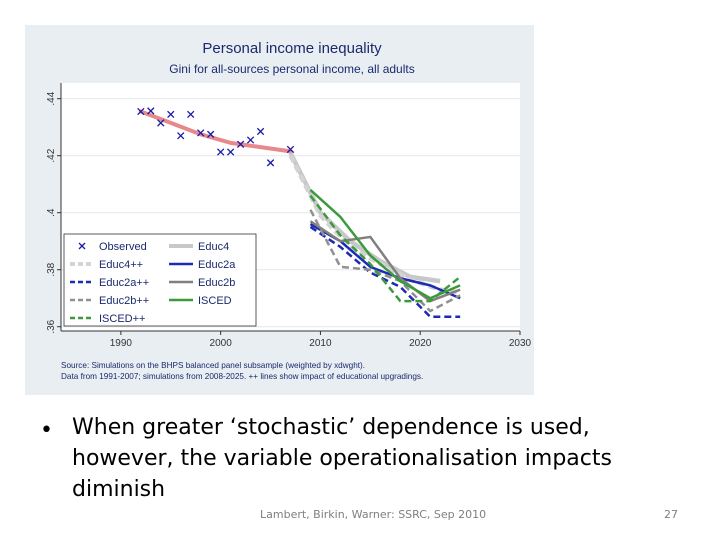 This screenshot has width=720, height=540. I want to click on series-line-educ2b, so click(385, 261).